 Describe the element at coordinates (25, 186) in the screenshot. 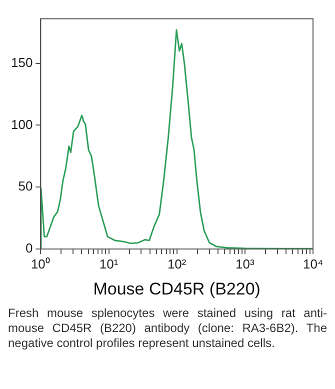

I see `y-tick-label: 50` at that location.